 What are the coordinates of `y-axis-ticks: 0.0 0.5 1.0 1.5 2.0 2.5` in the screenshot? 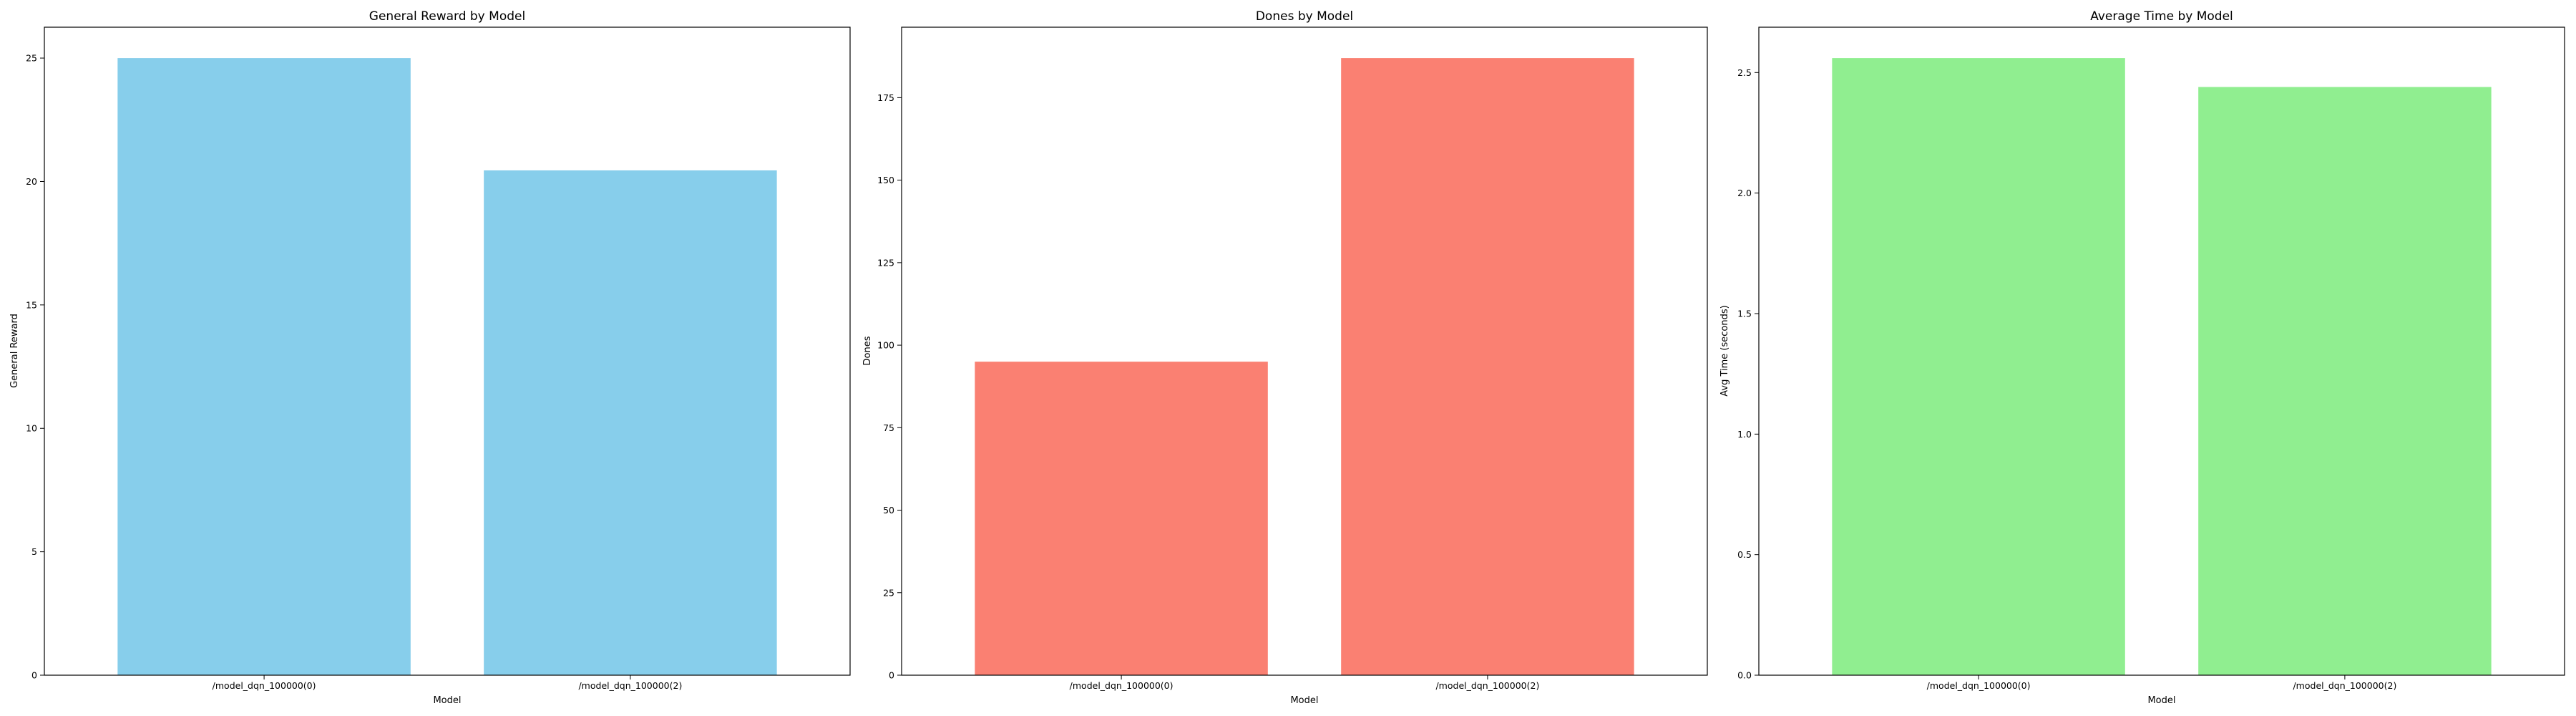 It's located at (1748, 374).